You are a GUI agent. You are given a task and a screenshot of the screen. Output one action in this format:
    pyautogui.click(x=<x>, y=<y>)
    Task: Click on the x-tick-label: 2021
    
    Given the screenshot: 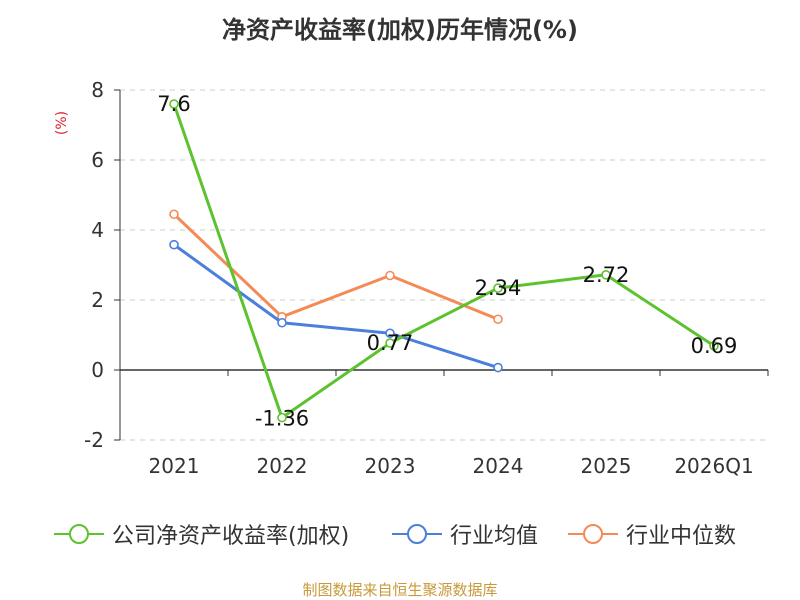 What is the action you would take?
    pyautogui.click(x=174, y=466)
    